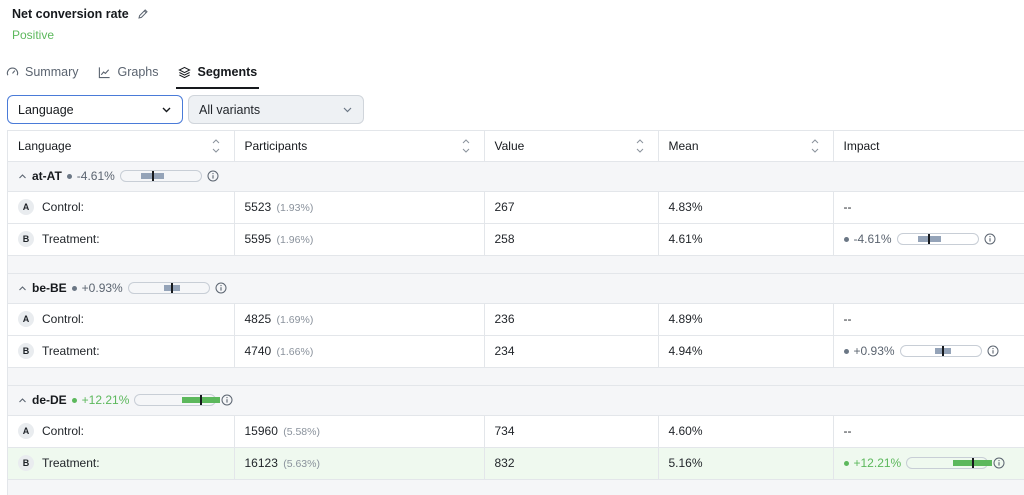 Image resolution: width=1024 pixels, height=495 pixels. I want to click on impact-bar-marker, so click(943, 351).